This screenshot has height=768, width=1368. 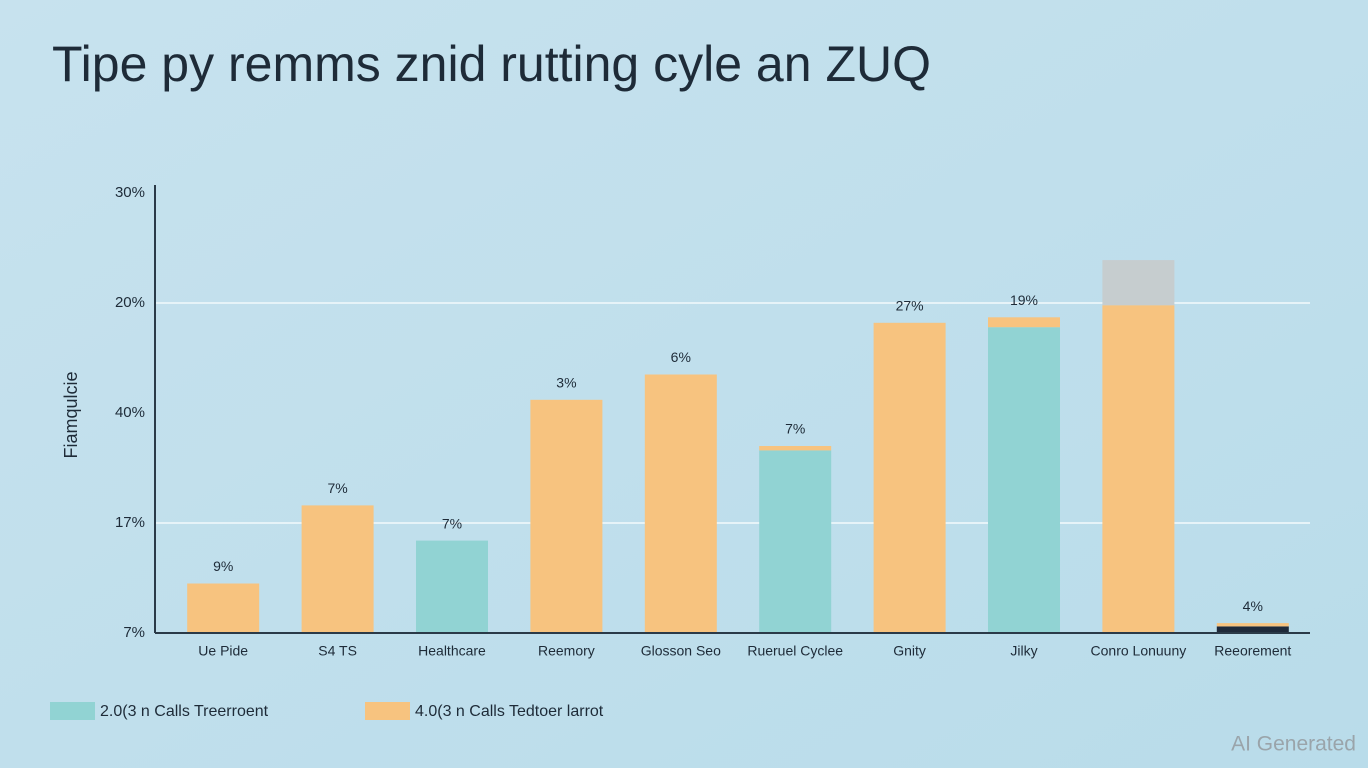 What do you see at coordinates (491, 64) in the screenshot?
I see `chart-title: Tipe py remms znid rutting cyle an ZUQ` at bounding box center [491, 64].